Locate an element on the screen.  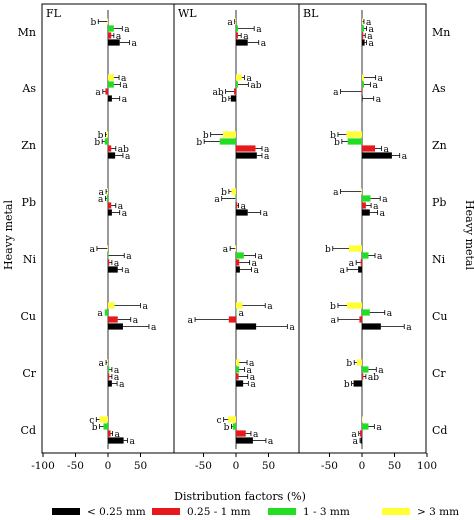
legend: < 0.25 mm 0.25 - 1 mm 1 - 3 mm > 3 mm is located at coordinates (255, 512).